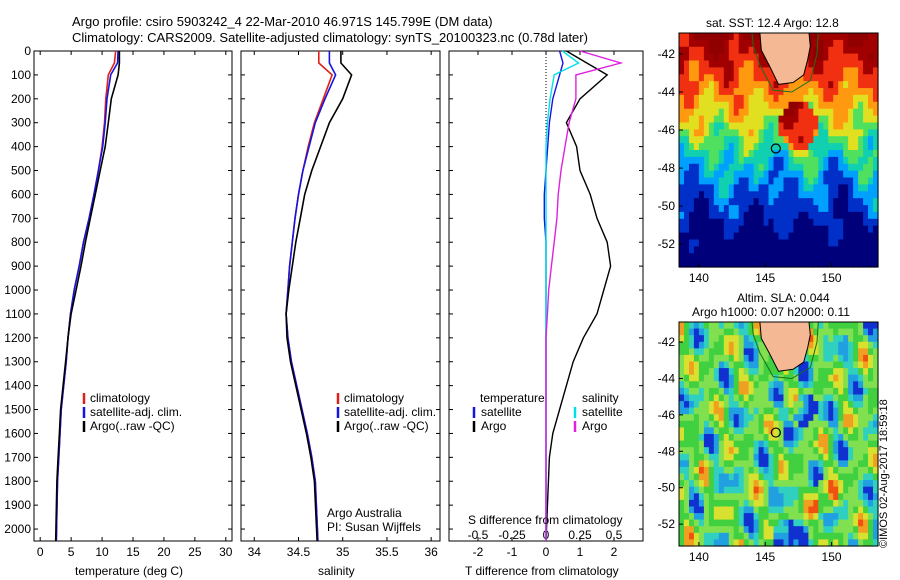 The image size is (900, 580). What do you see at coordinates (512, 552) in the screenshot?
I see `diff-t-xtick-label: -1` at bounding box center [512, 552].